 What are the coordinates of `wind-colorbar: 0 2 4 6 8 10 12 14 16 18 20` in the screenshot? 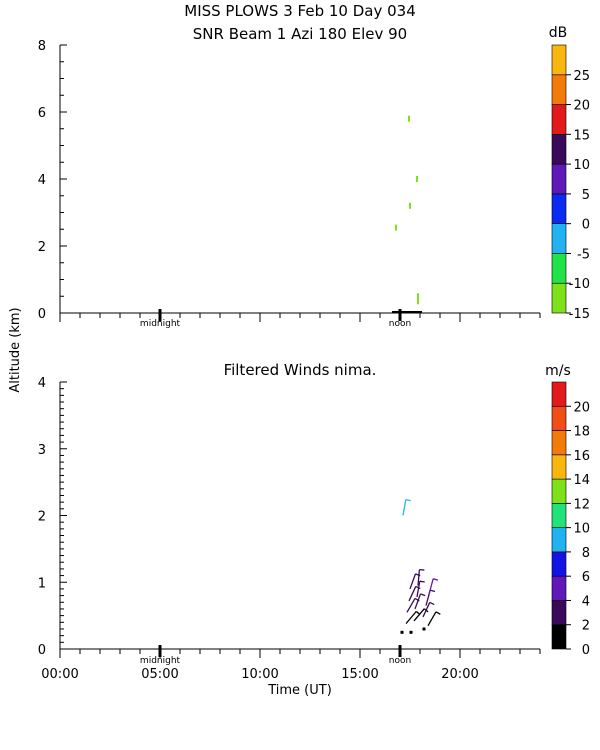 It's located at (570, 519).